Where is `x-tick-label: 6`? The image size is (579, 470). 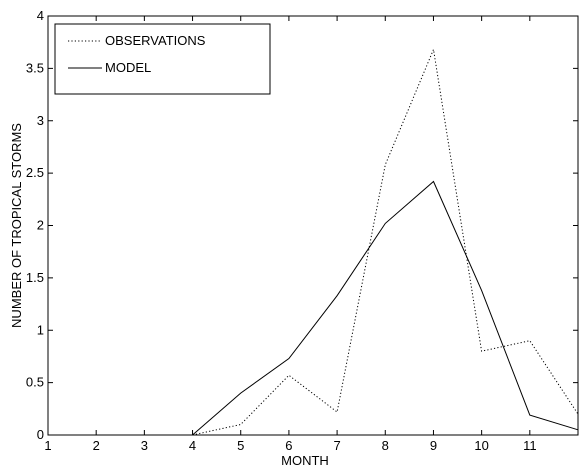
x-tick-label: 6 is located at coordinates (288, 445).